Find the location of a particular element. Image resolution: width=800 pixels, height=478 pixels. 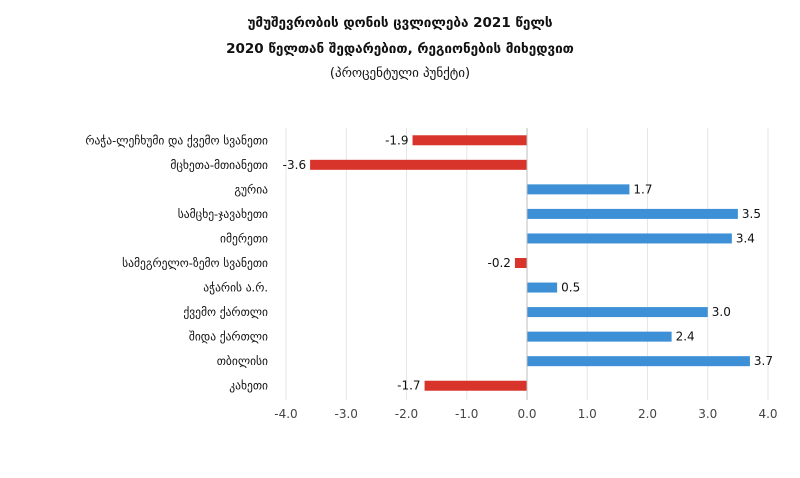

chart-unit-note: (პროცენტული პუნქტი) is located at coordinates (400, 73).